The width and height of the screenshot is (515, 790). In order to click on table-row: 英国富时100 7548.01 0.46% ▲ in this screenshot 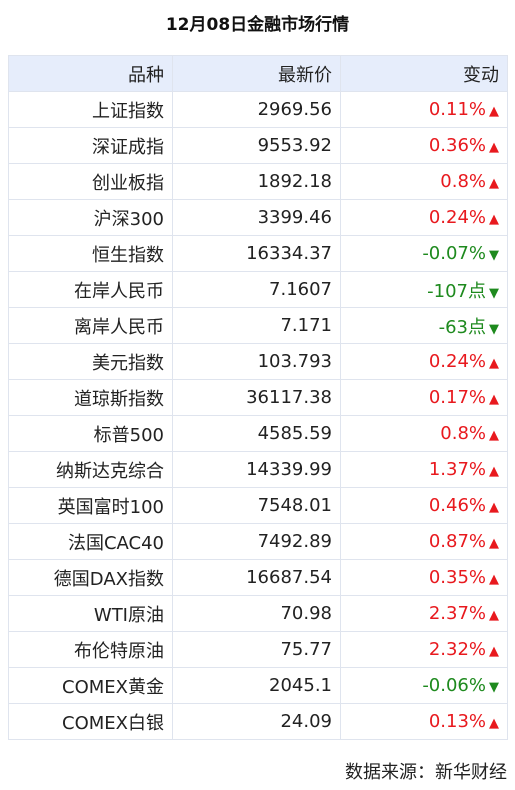, I will do `click(258, 505)`.